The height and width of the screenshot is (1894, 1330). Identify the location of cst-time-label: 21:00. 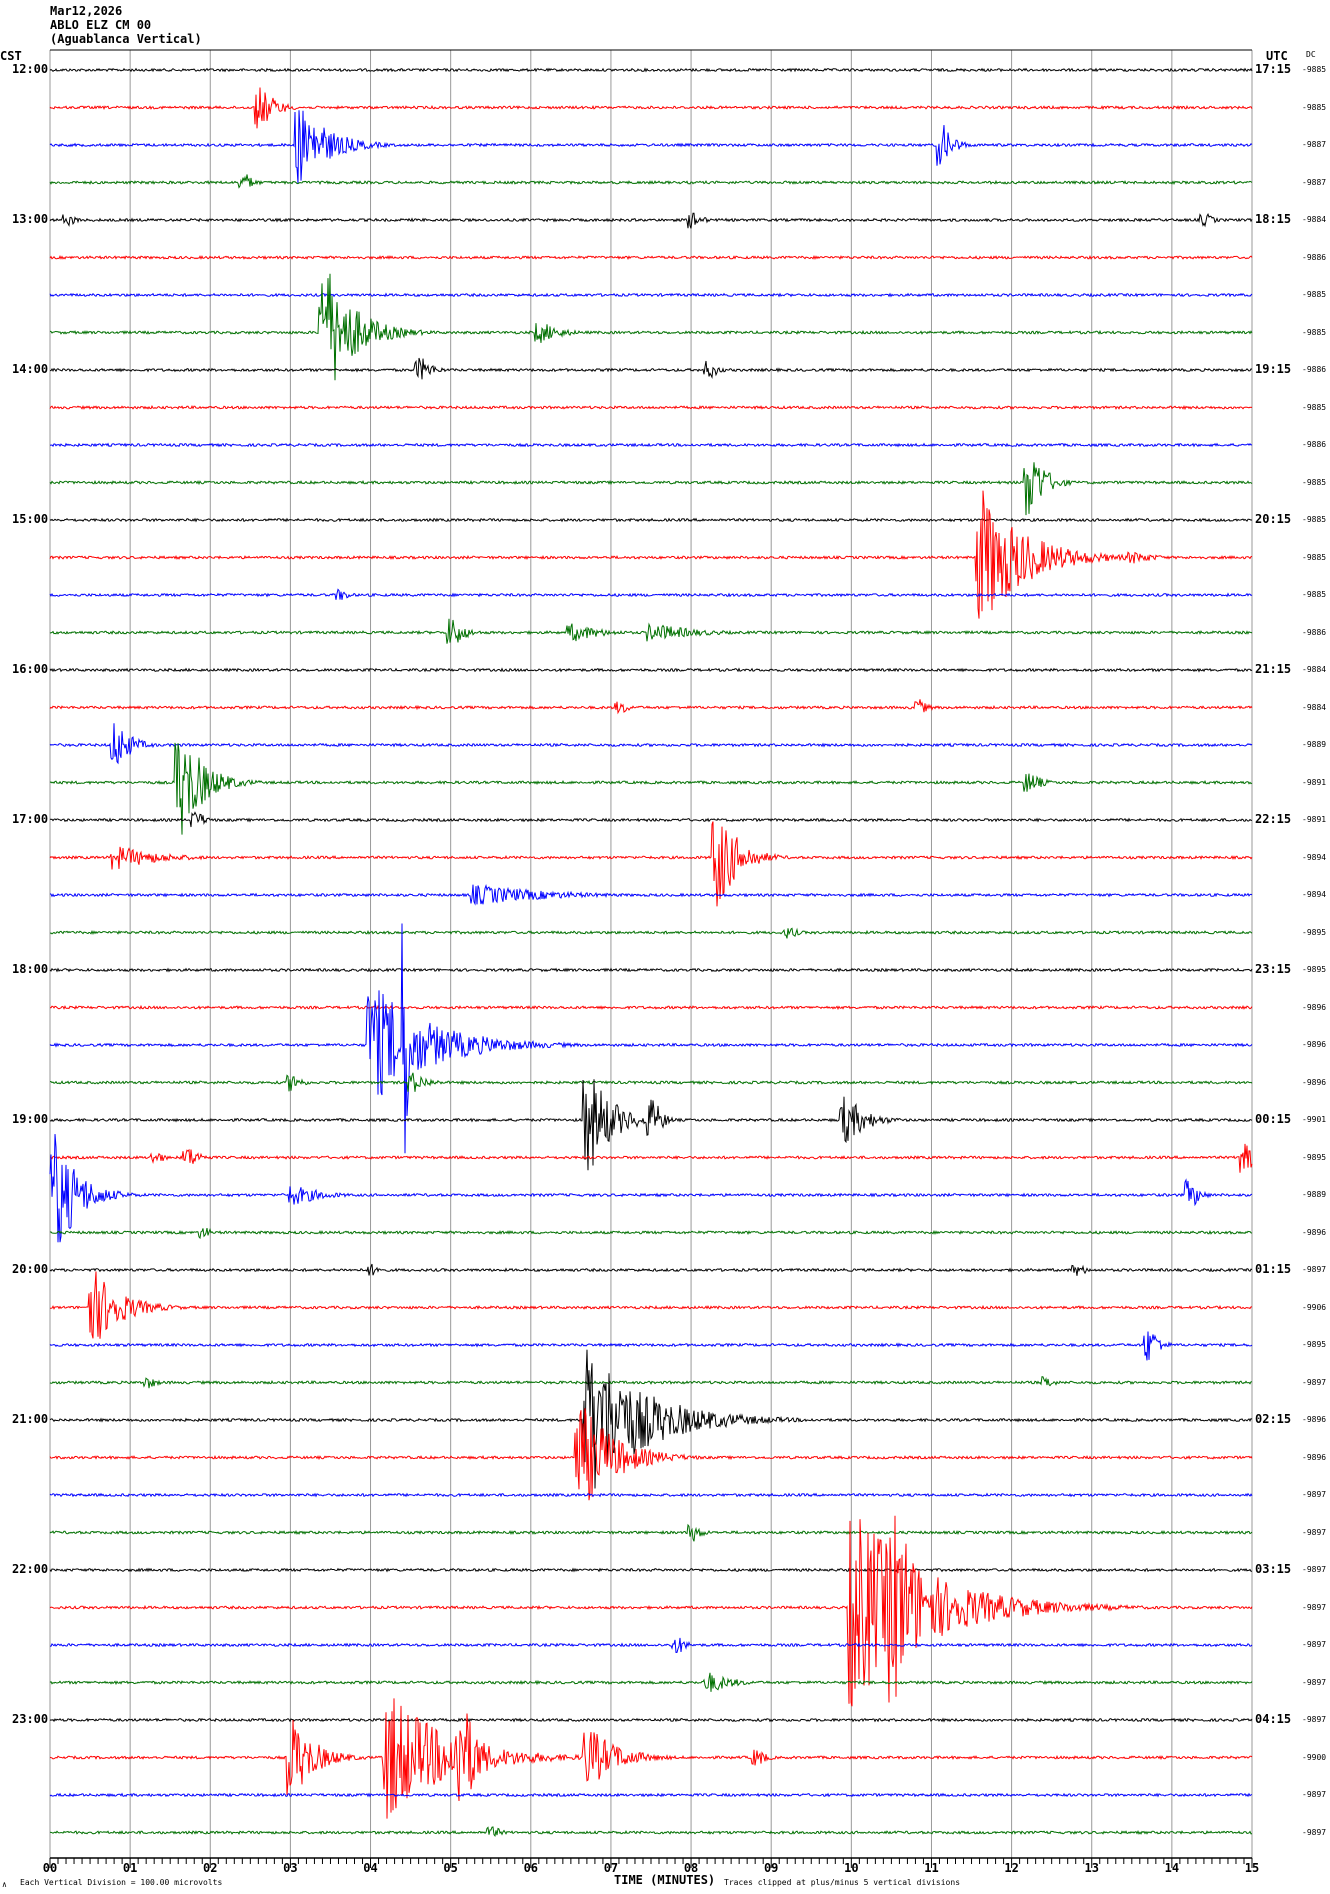
(30, 1419).